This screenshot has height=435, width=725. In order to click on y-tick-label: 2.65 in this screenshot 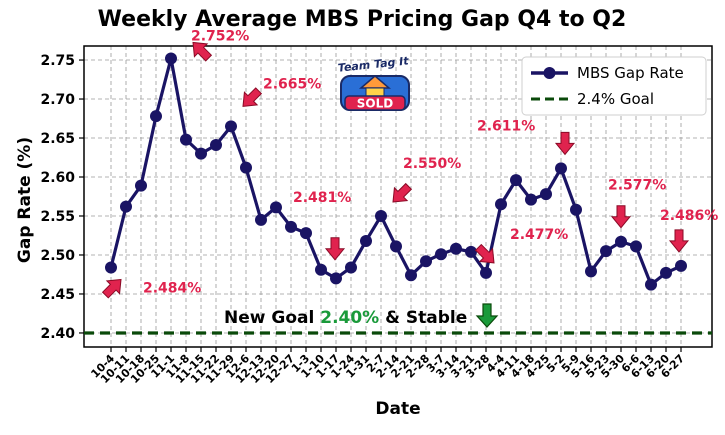, I will do `click(57, 139)`.